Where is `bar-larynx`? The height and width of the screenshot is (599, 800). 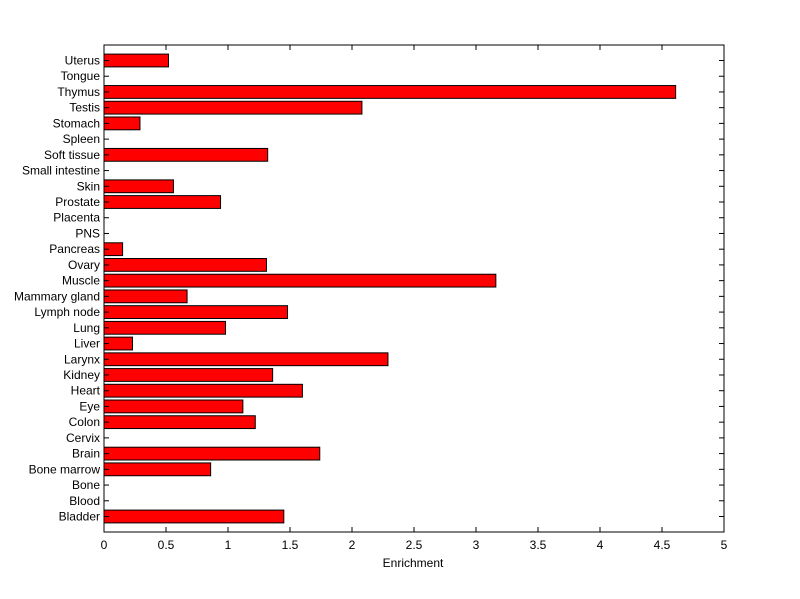 bar-larynx is located at coordinates (246, 359).